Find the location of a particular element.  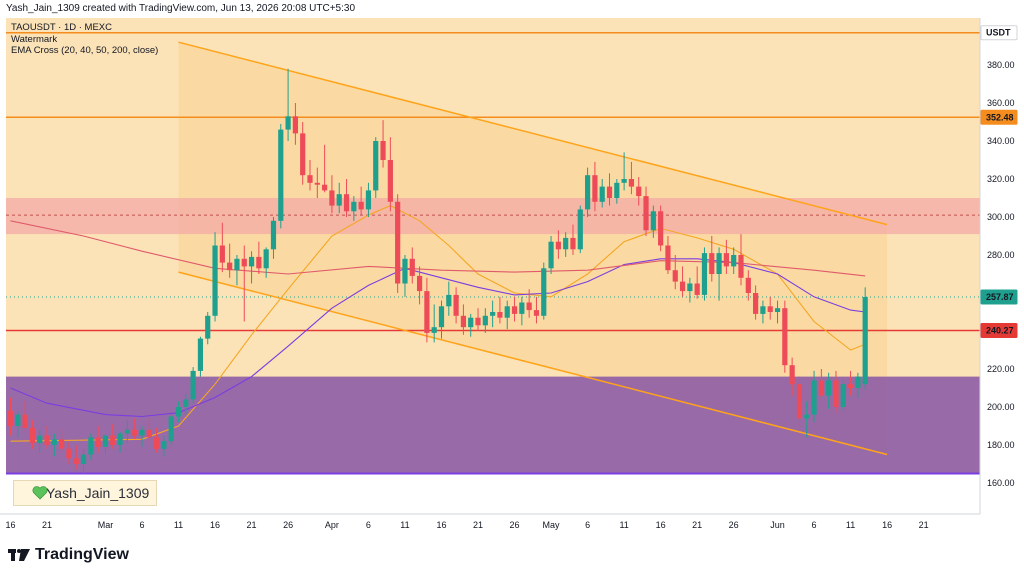

watermark-label: Watermark is located at coordinates (34, 39).